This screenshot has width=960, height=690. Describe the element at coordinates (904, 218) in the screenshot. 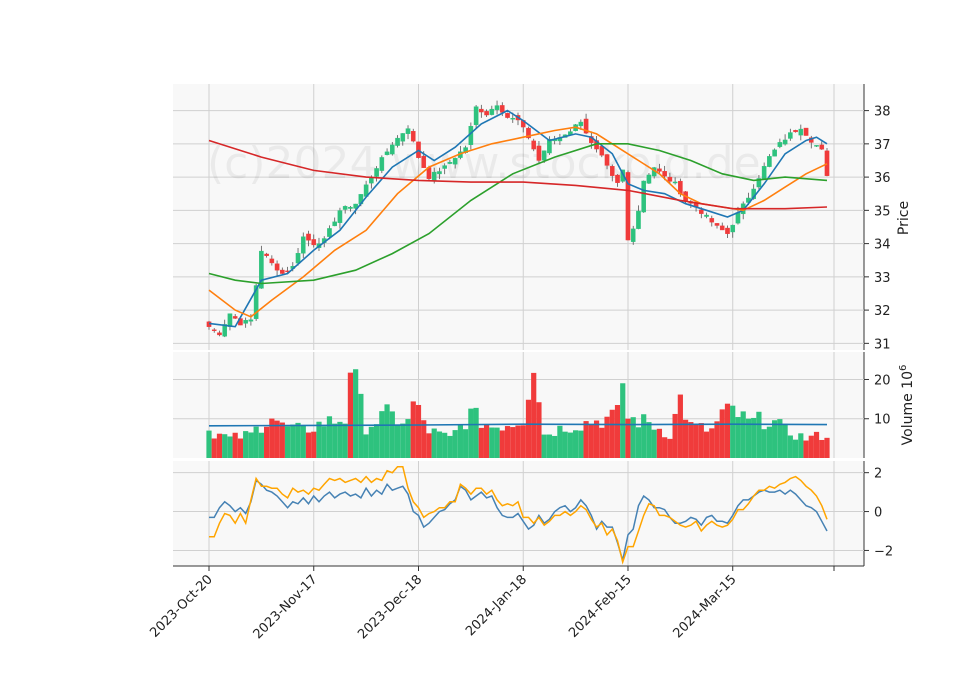

I see `price-axis-title: Price` at that location.